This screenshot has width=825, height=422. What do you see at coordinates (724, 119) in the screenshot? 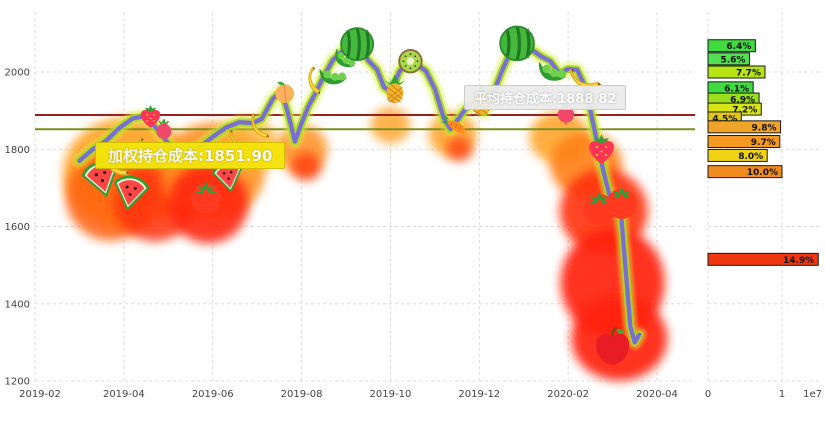
I see `distribution-bar-label: 4.5%` at bounding box center [724, 119].